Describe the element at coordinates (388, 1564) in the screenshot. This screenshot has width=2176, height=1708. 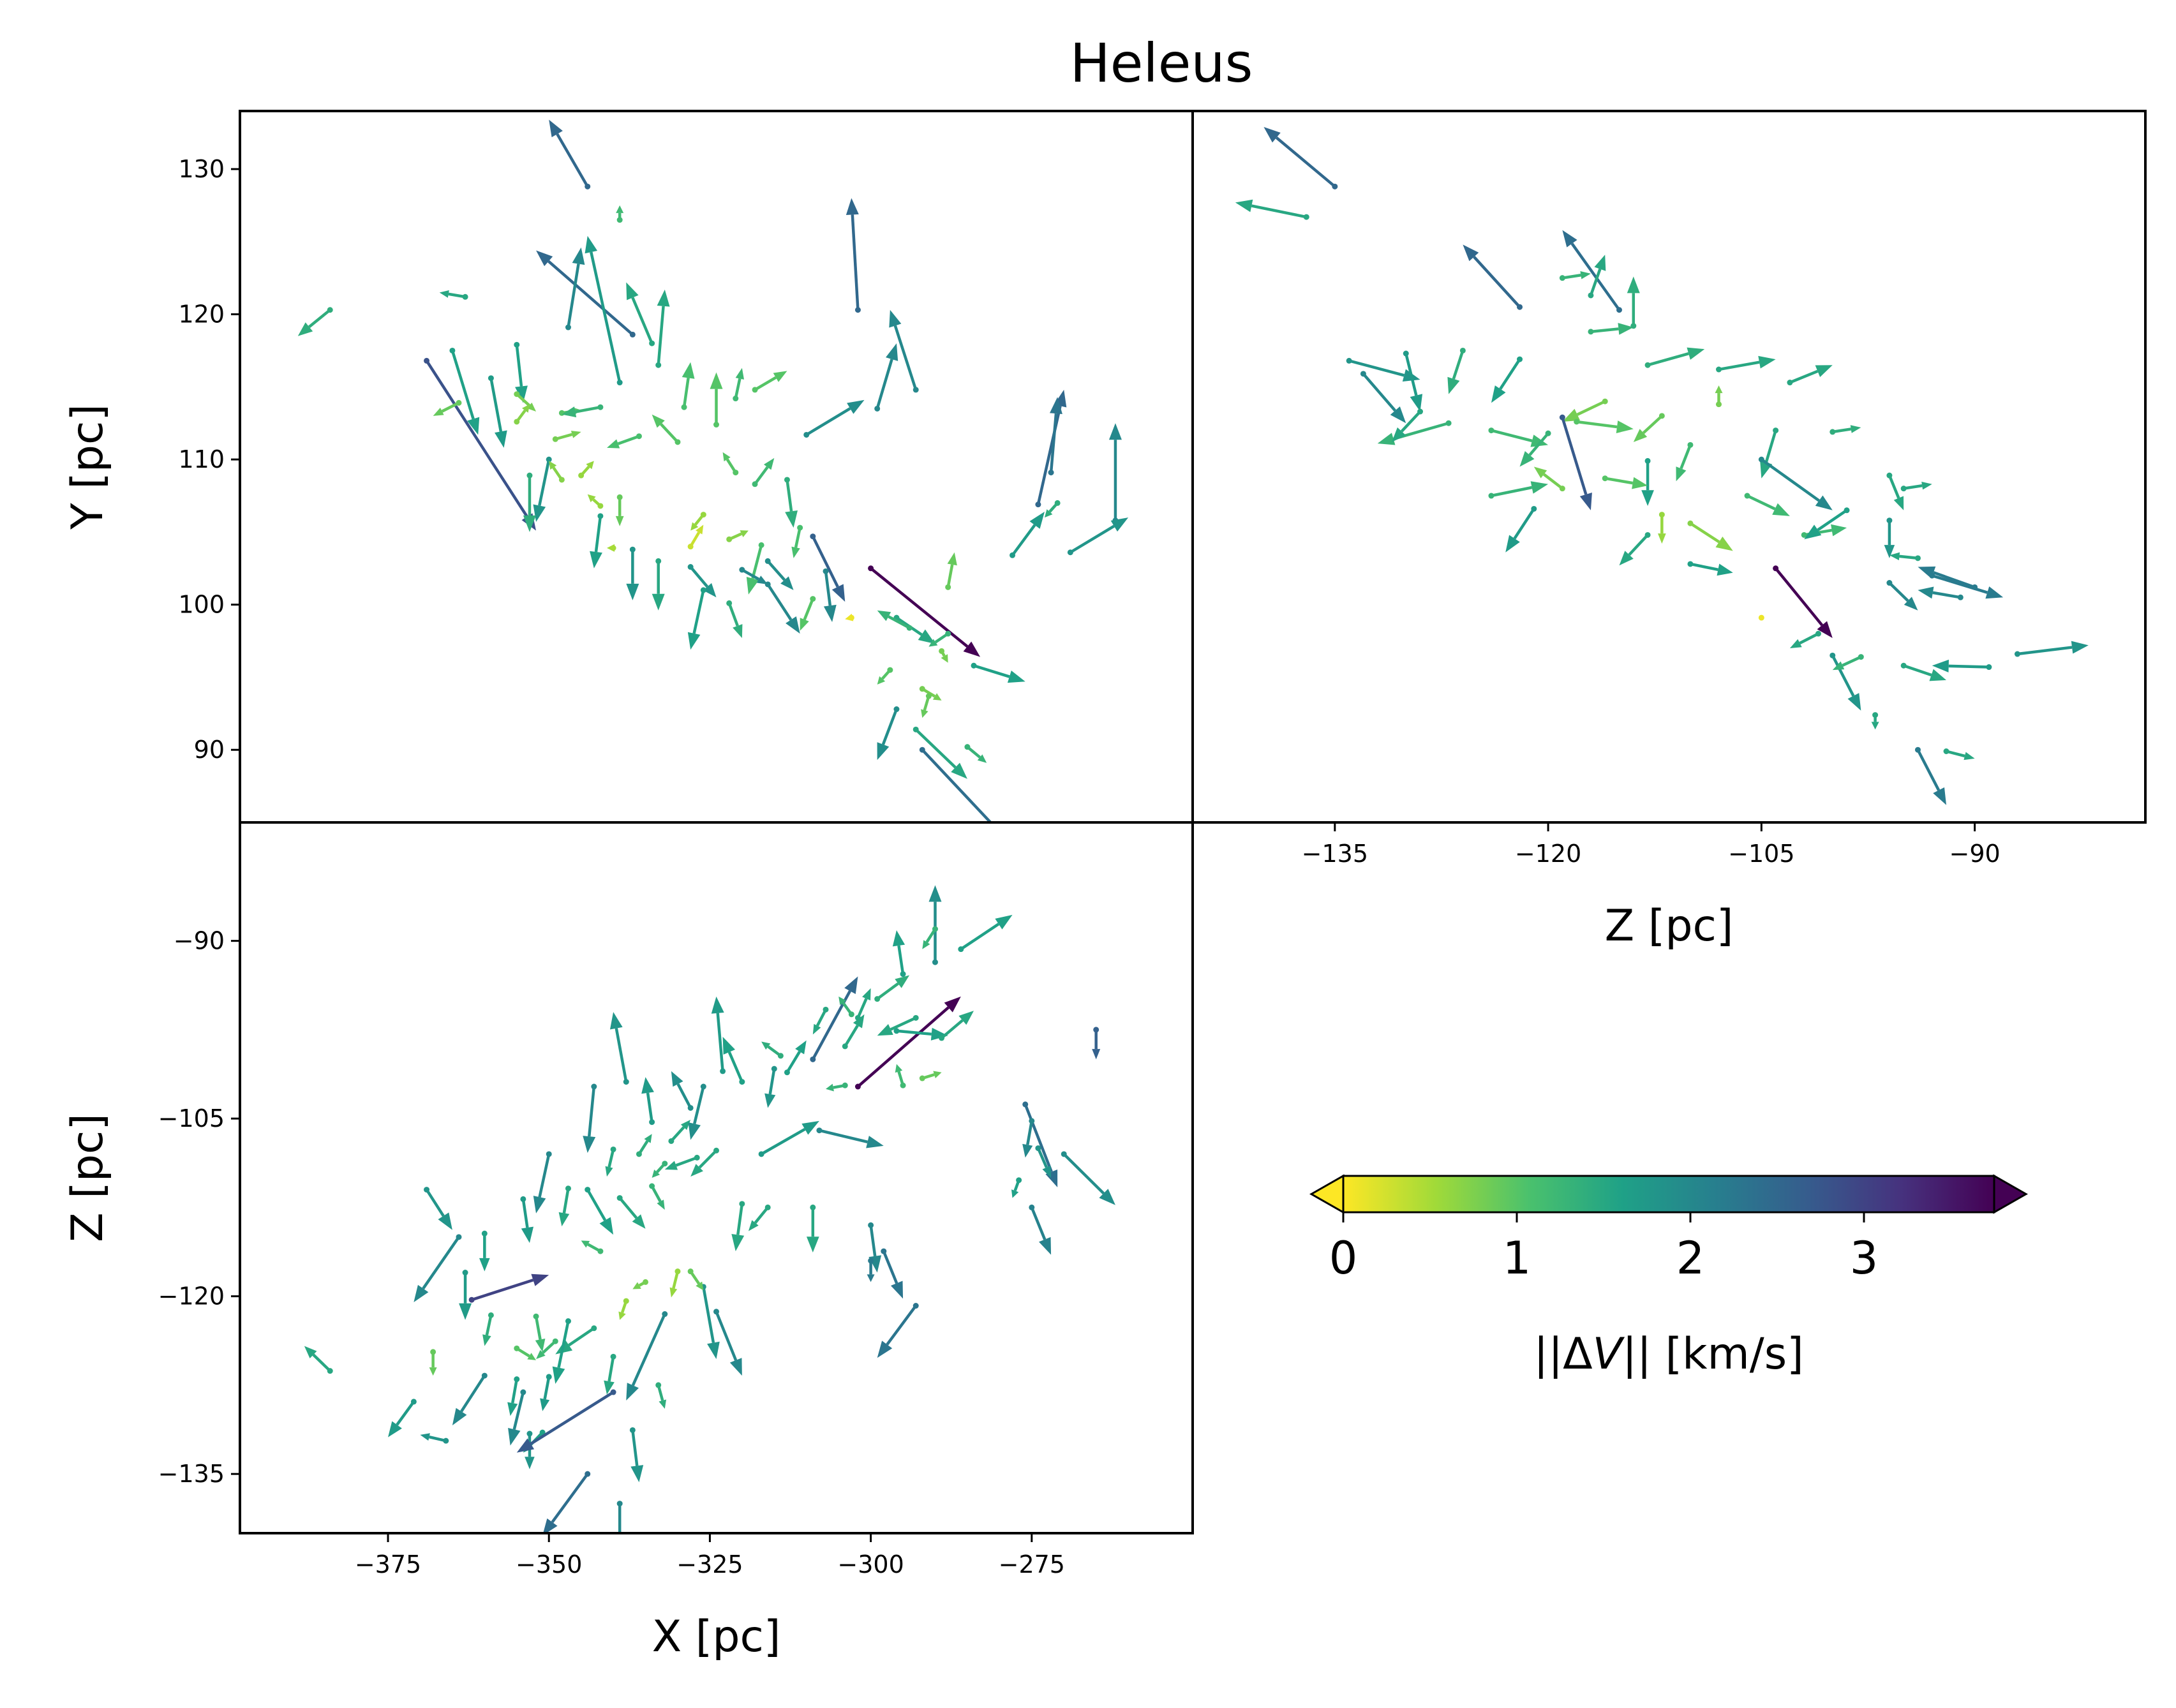
I see `xtick-label-xz: −375` at that location.